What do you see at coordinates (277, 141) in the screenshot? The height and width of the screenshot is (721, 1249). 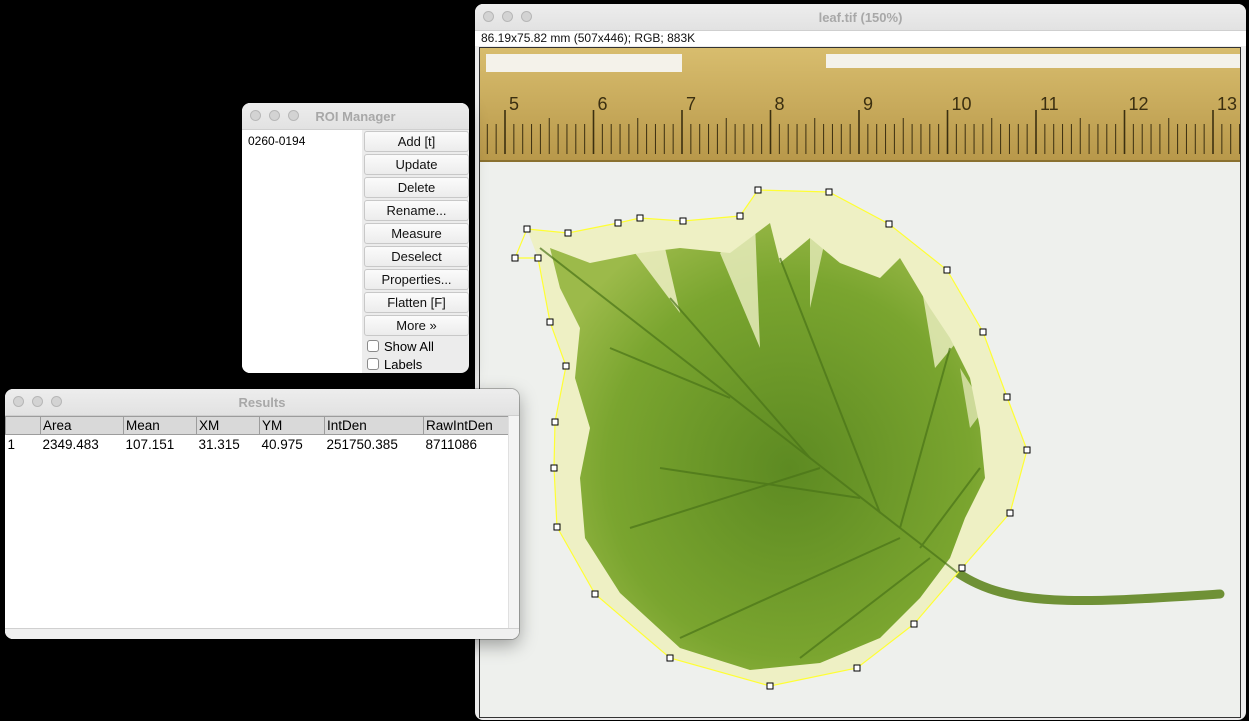 I see `roi-list-item: 0260-0194` at bounding box center [277, 141].